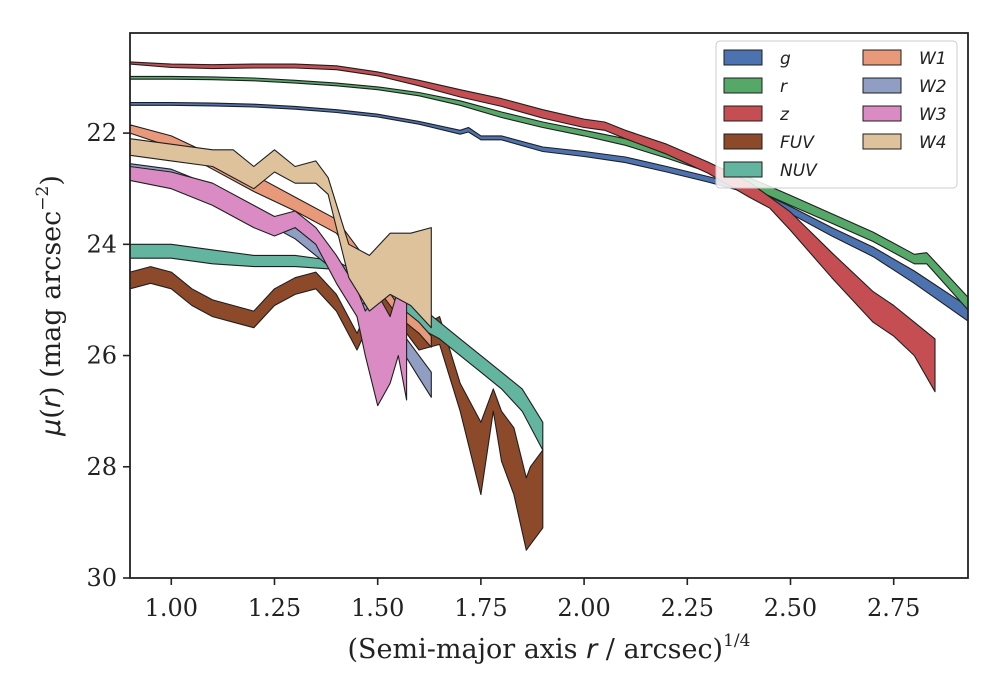 The image size is (1000, 700). Describe the element at coordinates (797, 143) in the screenshot. I see `legend-label-fuv: FUV` at that location.